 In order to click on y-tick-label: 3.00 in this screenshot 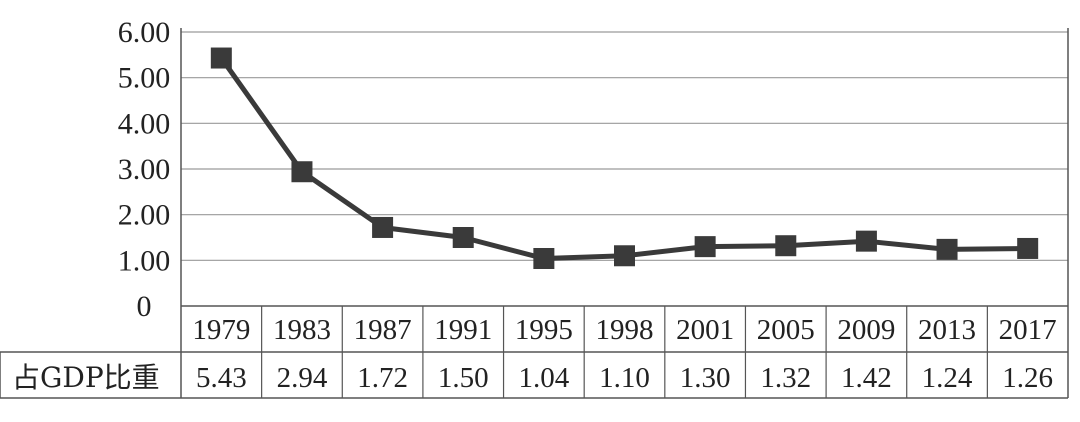, I will do `click(144, 169)`.